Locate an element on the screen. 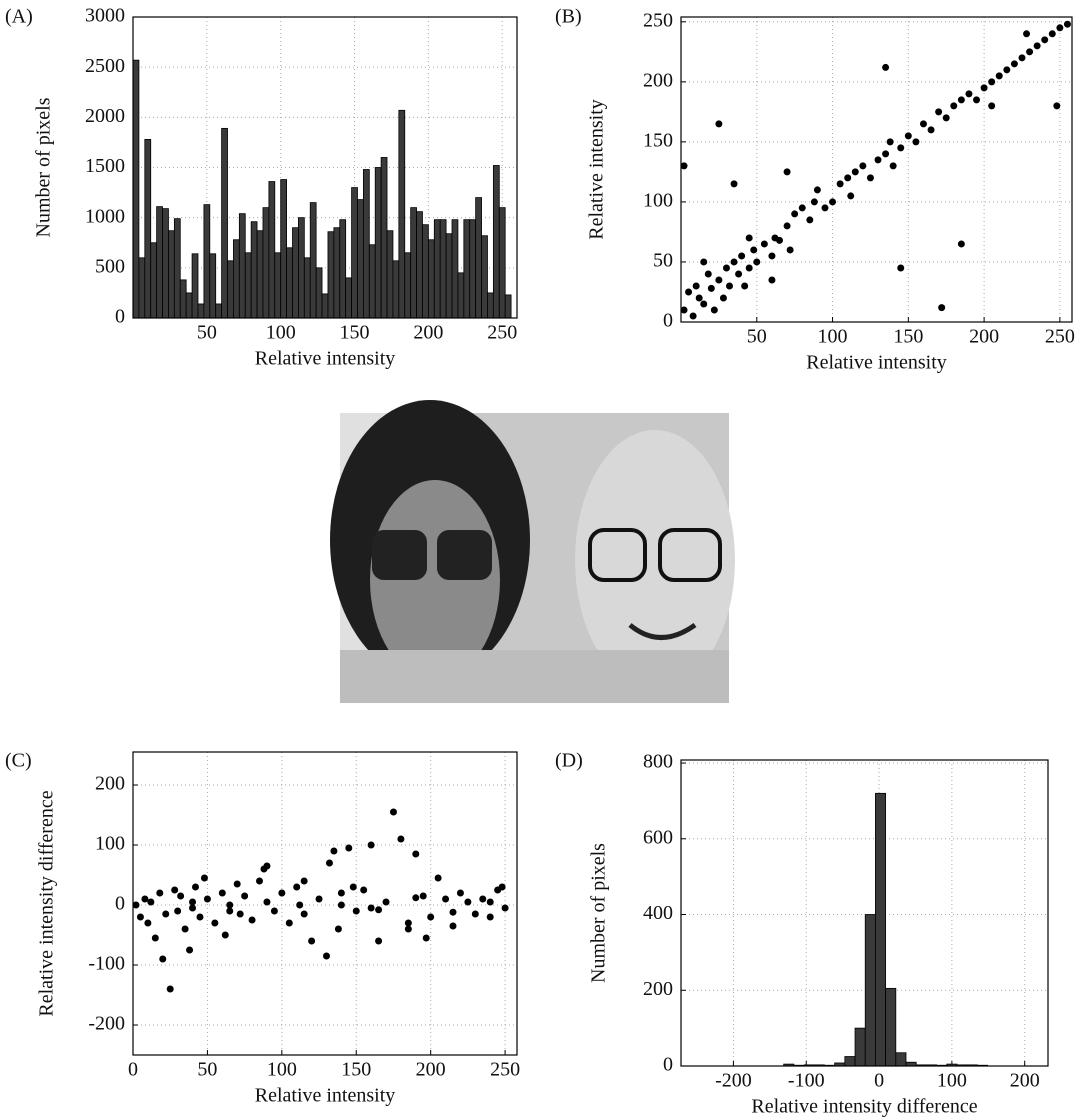 The image size is (1087, 1118). photo-glasses-right is located at coordinates (617, 555).